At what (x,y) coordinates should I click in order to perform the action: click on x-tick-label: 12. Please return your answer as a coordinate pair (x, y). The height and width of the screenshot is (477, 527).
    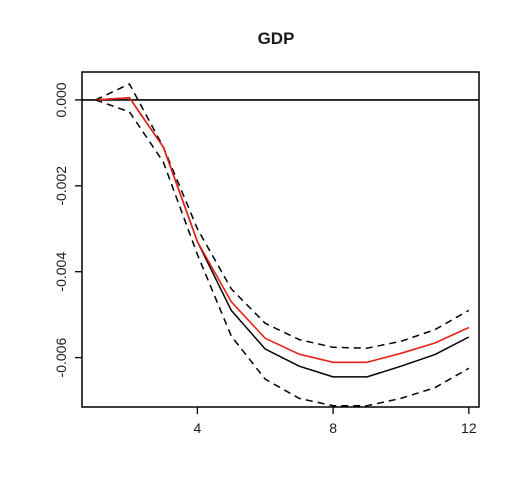
    Looking at the image, I should click on (469, 428).